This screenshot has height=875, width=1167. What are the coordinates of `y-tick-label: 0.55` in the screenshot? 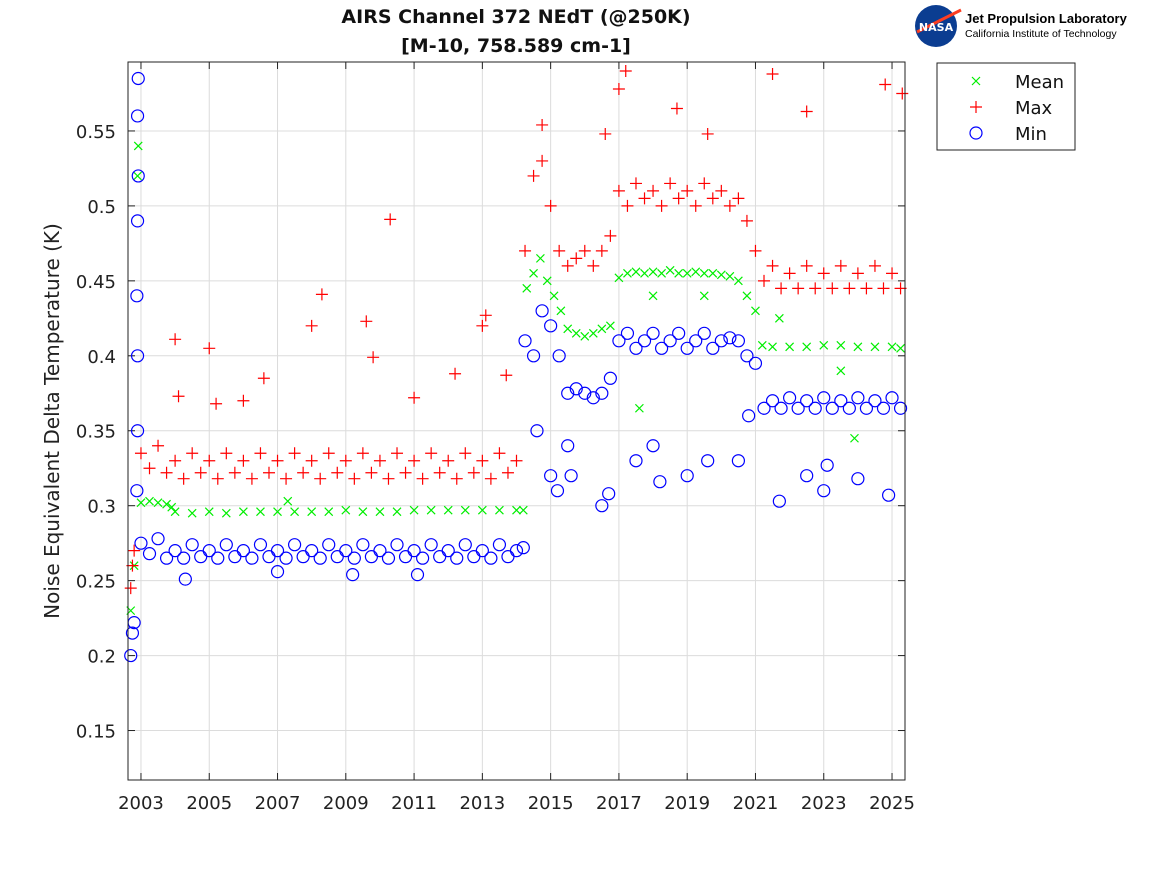 It's located at (96, 132).